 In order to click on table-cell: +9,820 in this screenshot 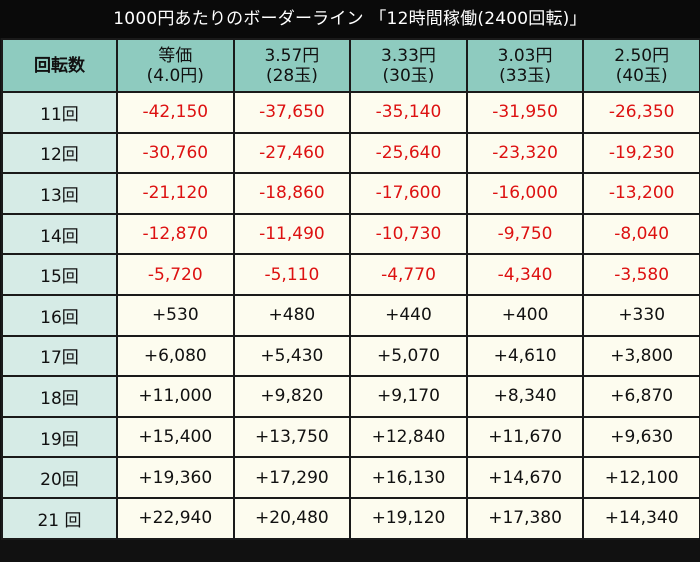, I will do `click(292, 396)`.